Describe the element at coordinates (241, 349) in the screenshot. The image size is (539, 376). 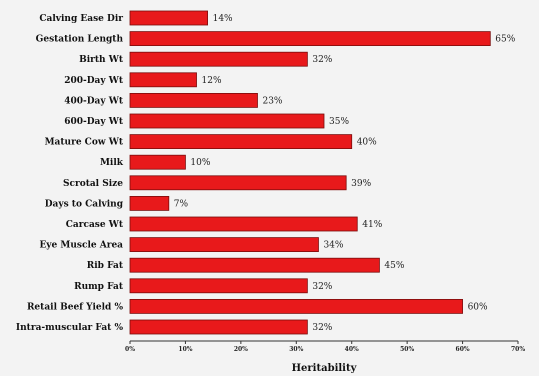
I see `x-tick-label-2: 20%` at that location.